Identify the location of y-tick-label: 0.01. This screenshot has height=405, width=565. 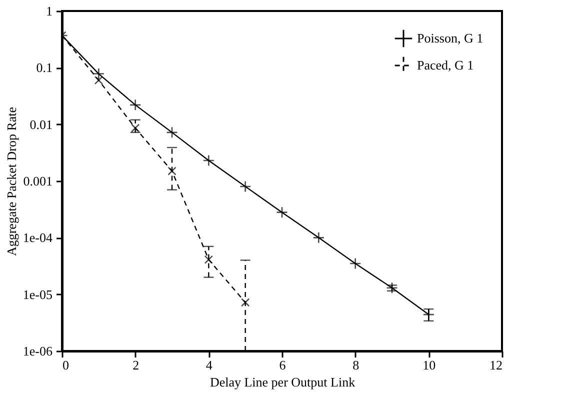
(41, 124).